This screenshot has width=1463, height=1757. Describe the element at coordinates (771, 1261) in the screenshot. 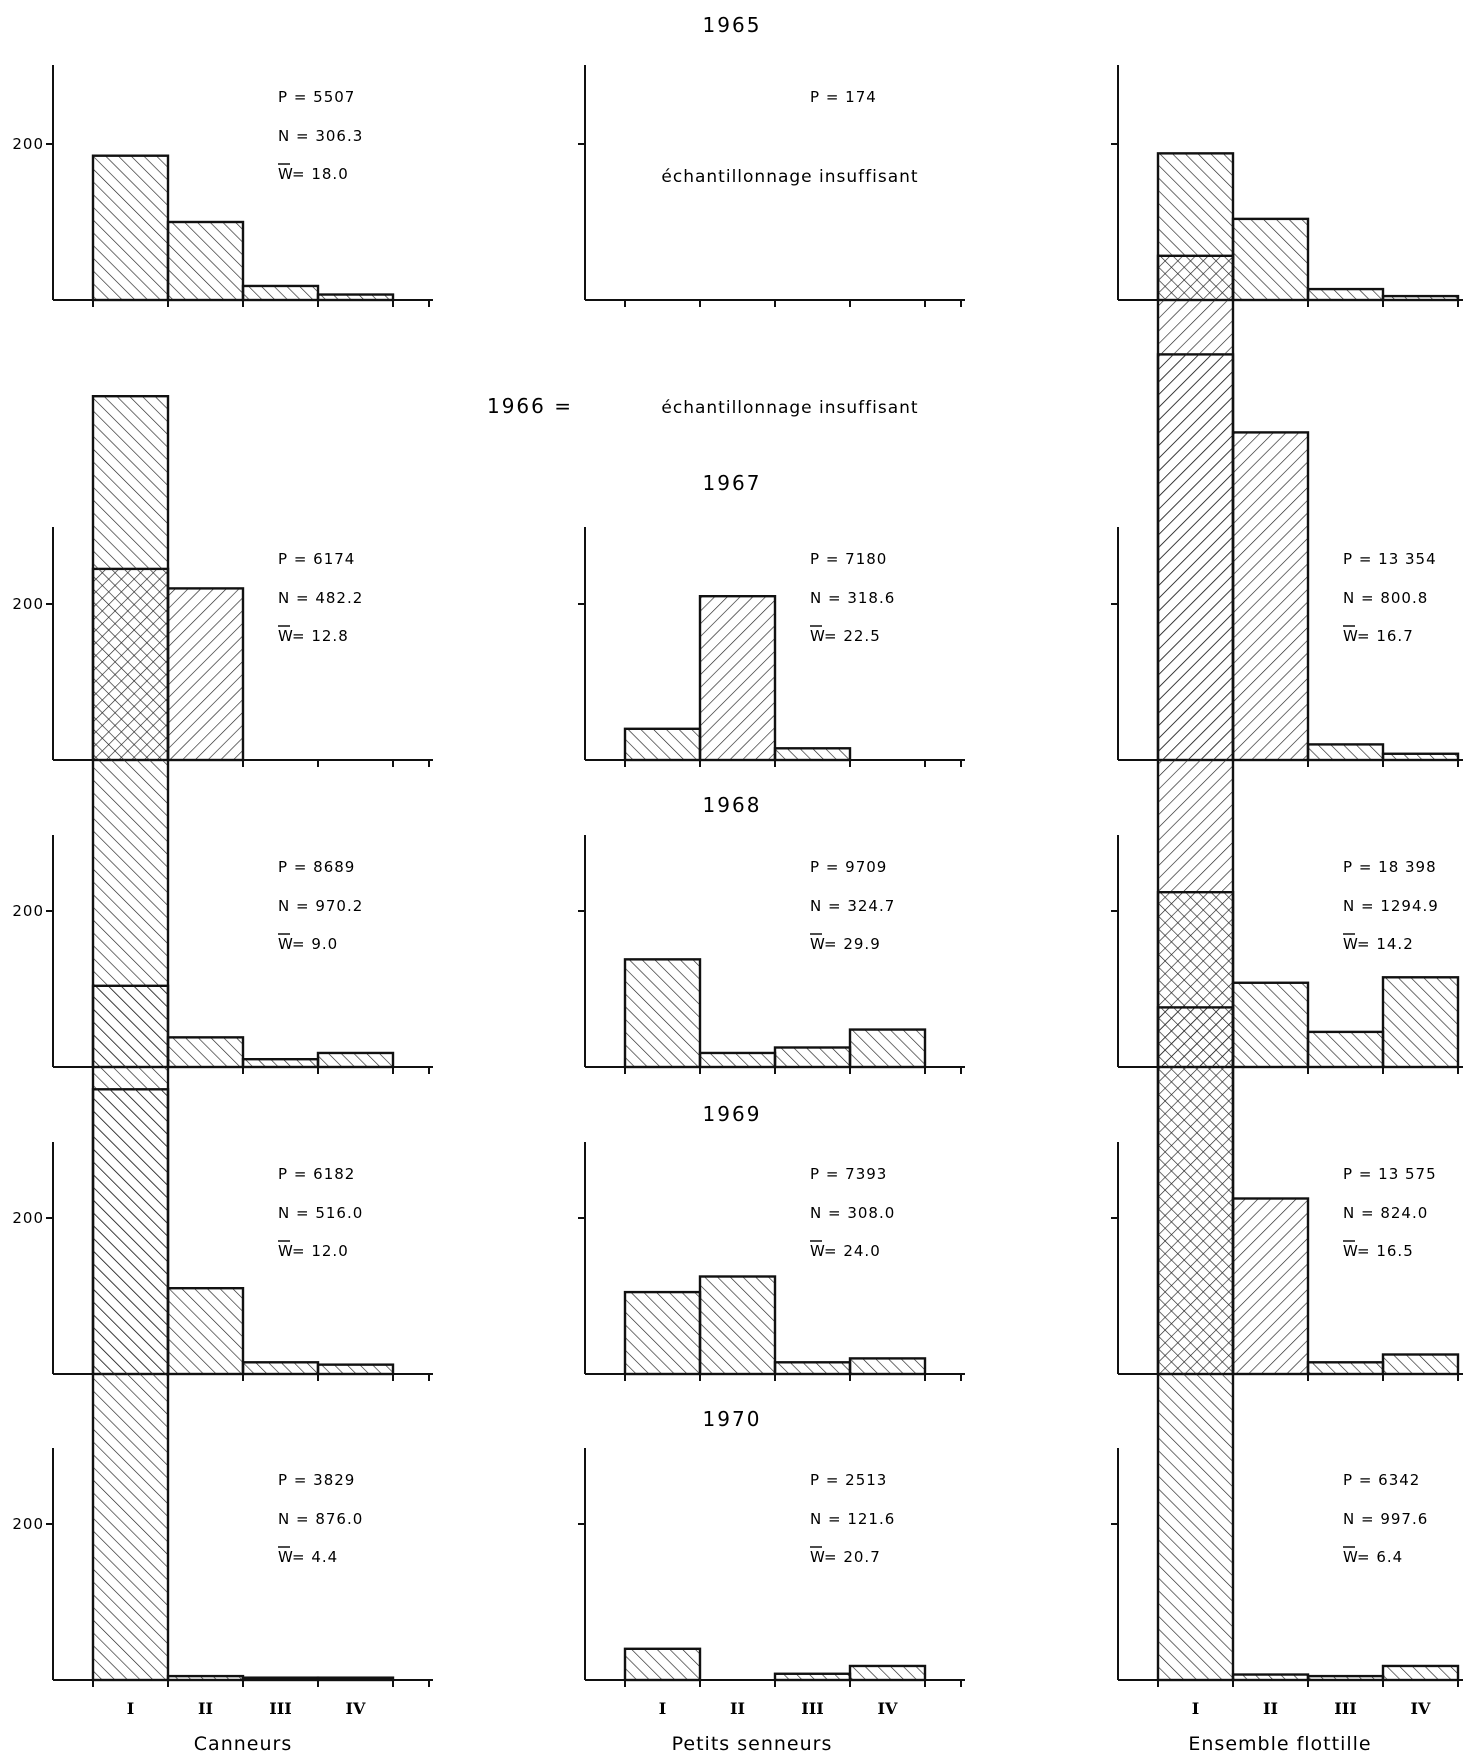

I see `panel-1969-2: P = 7393 N = 308.0 W= 24.0` at that location.